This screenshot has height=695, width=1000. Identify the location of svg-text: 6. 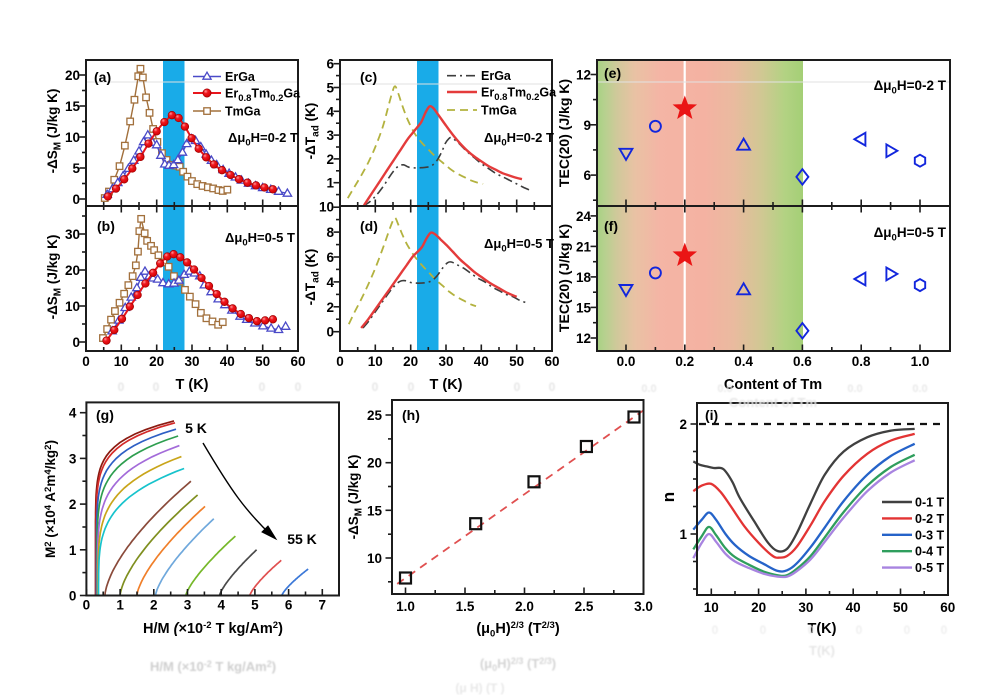
(330, 257).